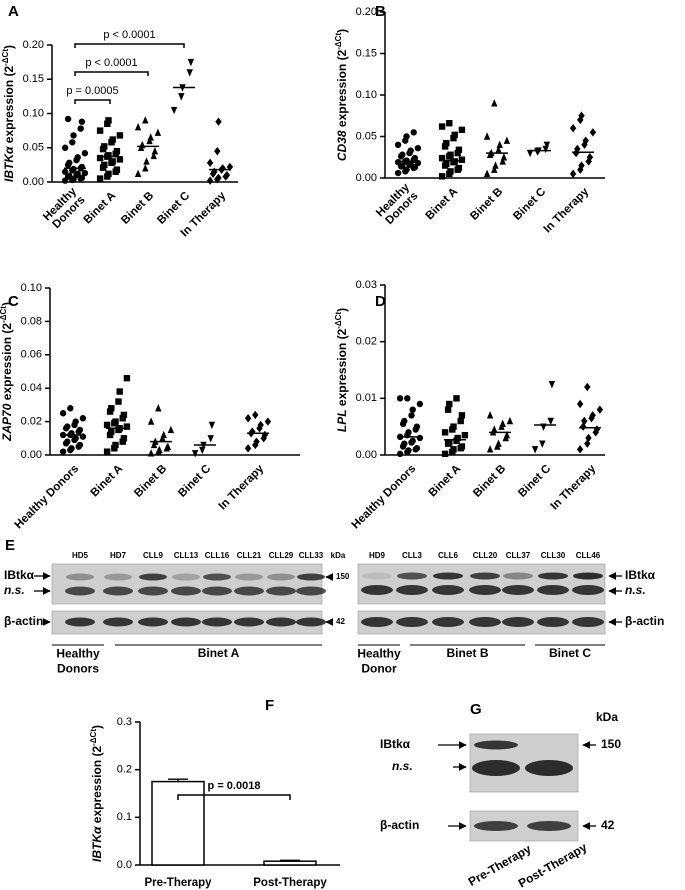 The height and width of the screenshot is (890, 685). I want to click on sig-label: p = 0.0005, so click(92, 91).